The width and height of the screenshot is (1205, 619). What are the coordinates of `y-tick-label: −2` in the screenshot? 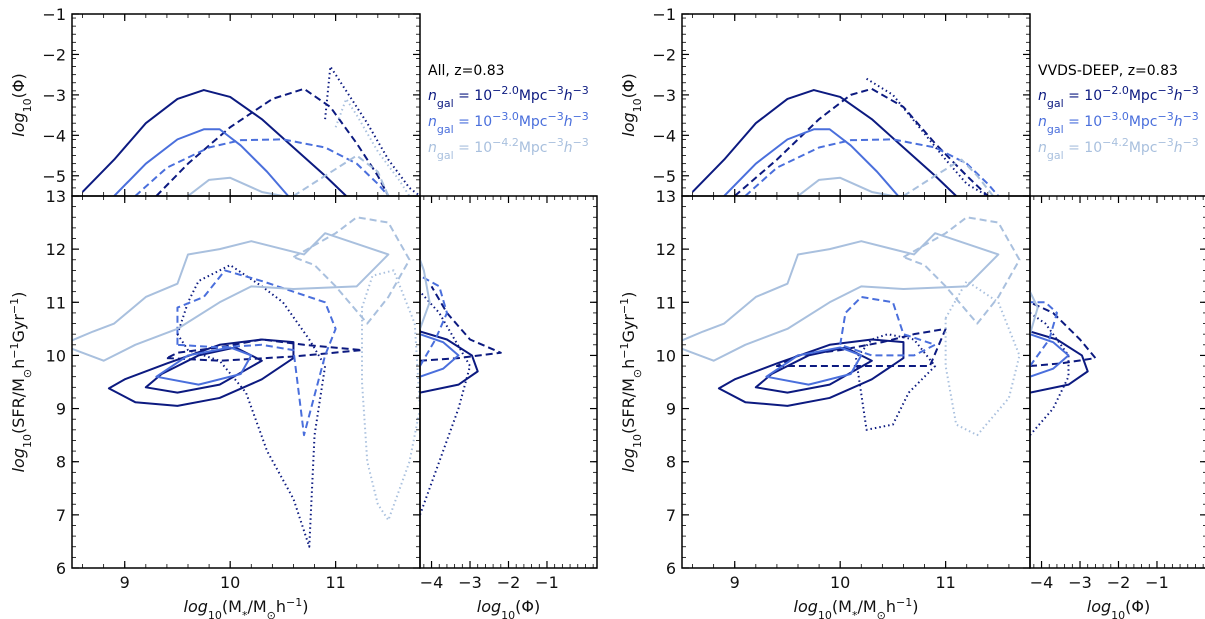 It's located at (664, 54).